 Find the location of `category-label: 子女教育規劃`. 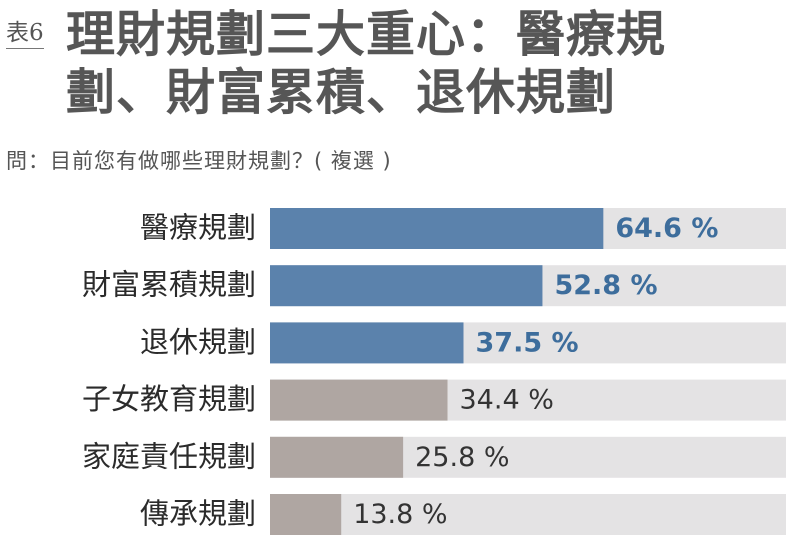

category-label: 子女教育規劃 is located at coordinates (169, 399).